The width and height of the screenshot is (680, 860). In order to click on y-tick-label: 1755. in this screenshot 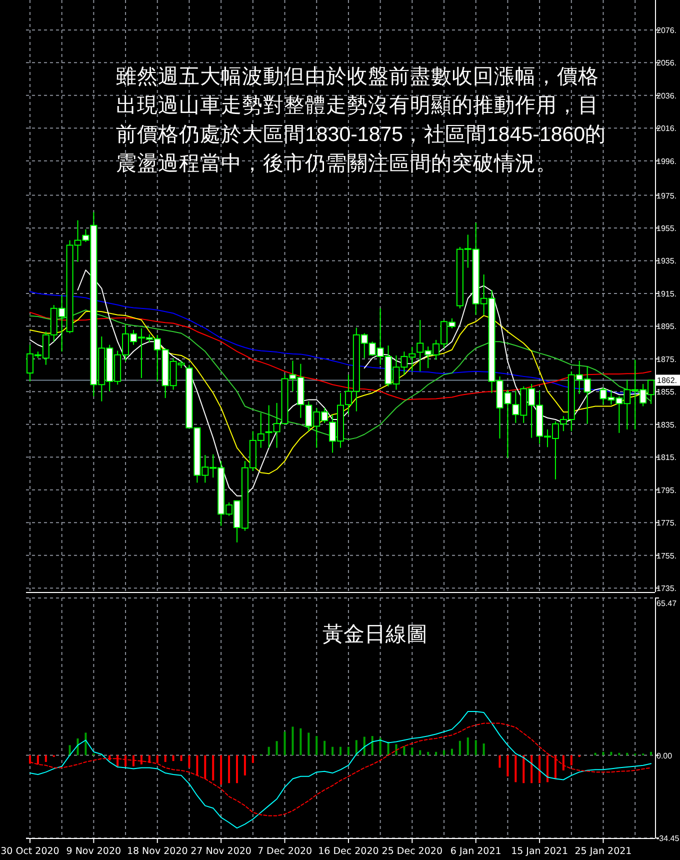, I will do `click(666, 555)`.